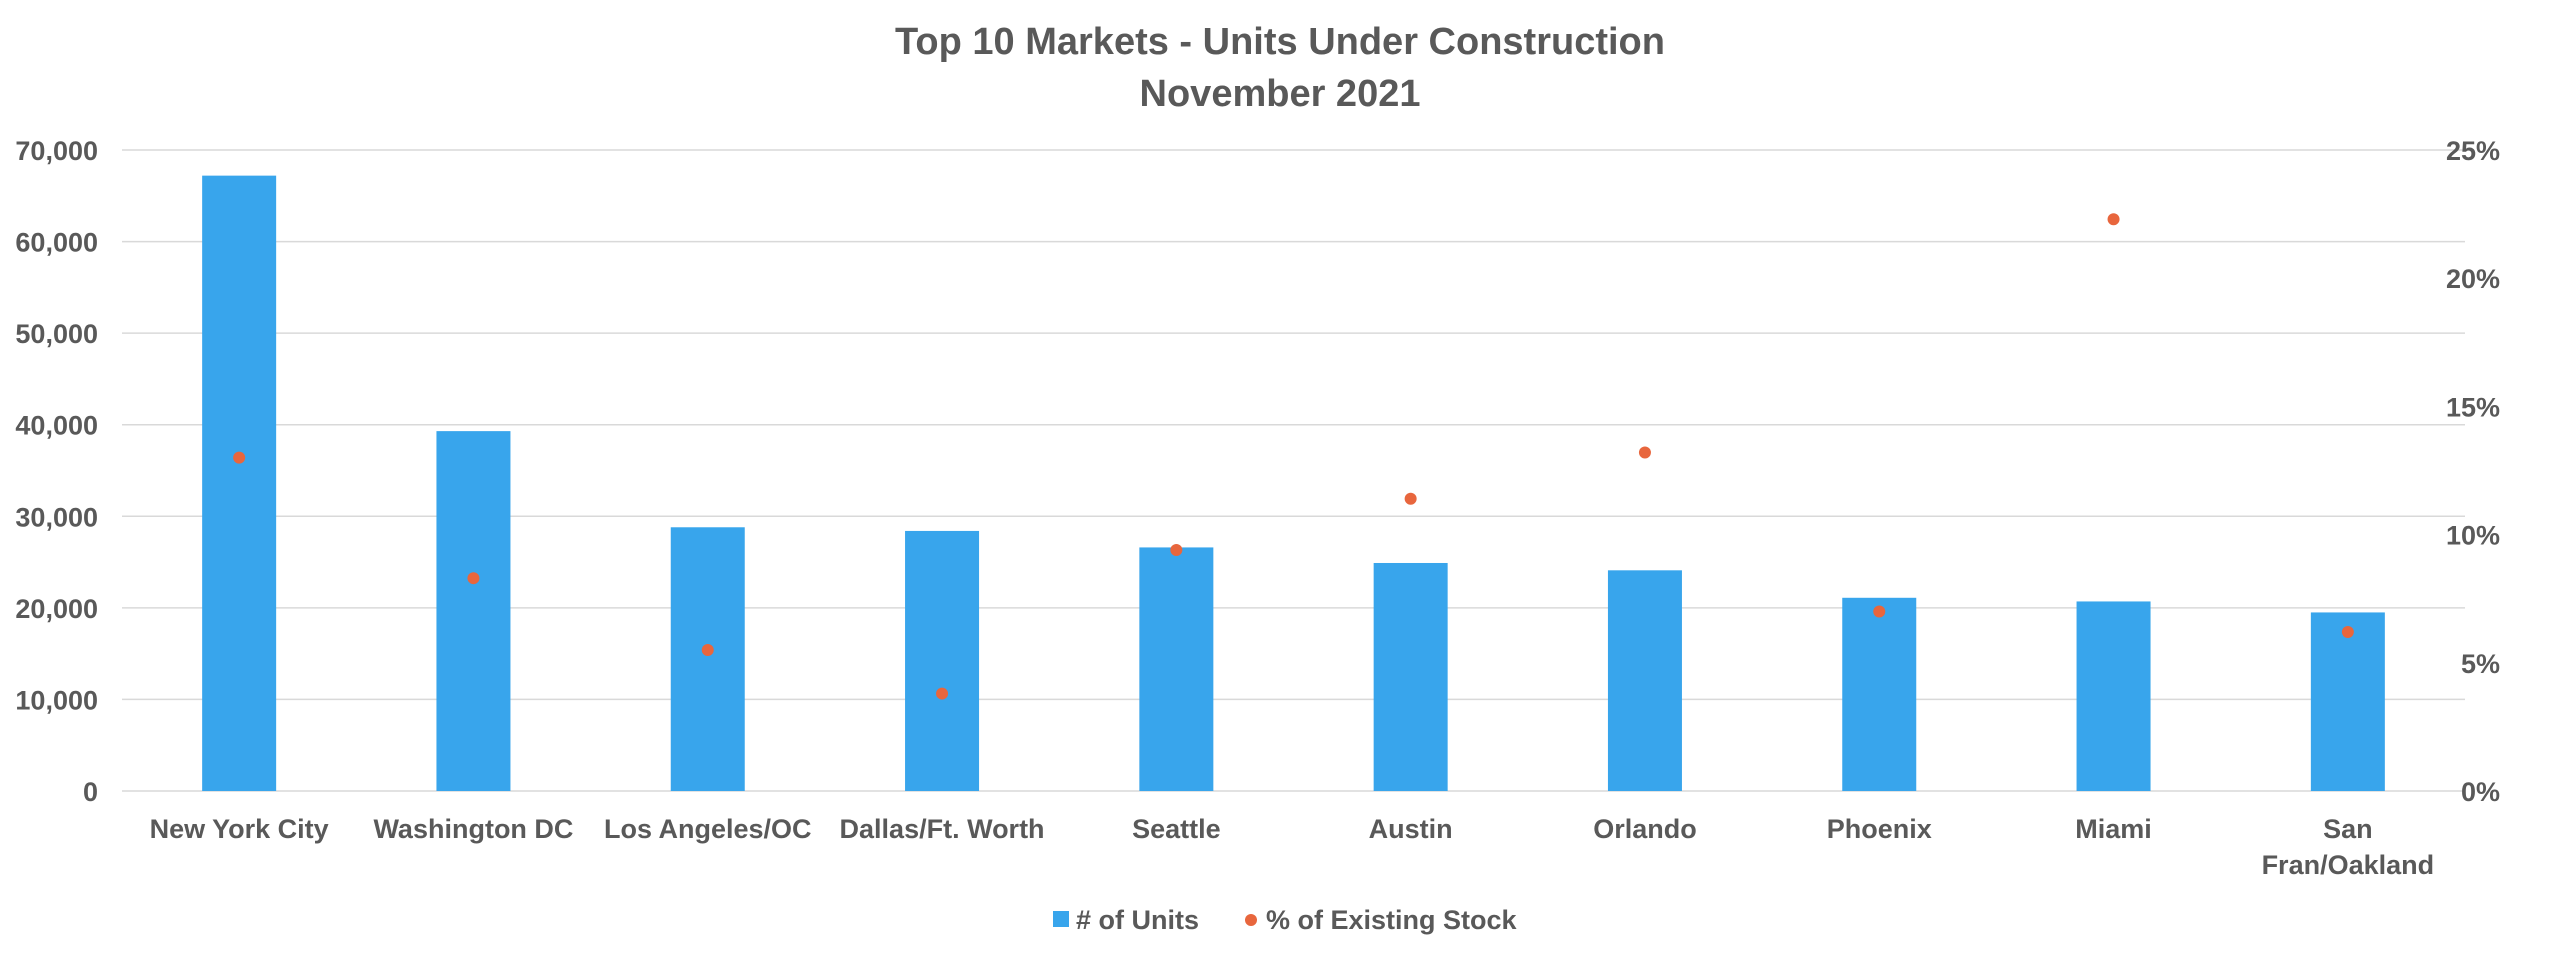 Image resolution: width=2560 pixels, height=960 pixels. What do you see at coordinates (239, 829) in the screenshot?
I see `category-label: New York City` at bounding box center [239, 829].